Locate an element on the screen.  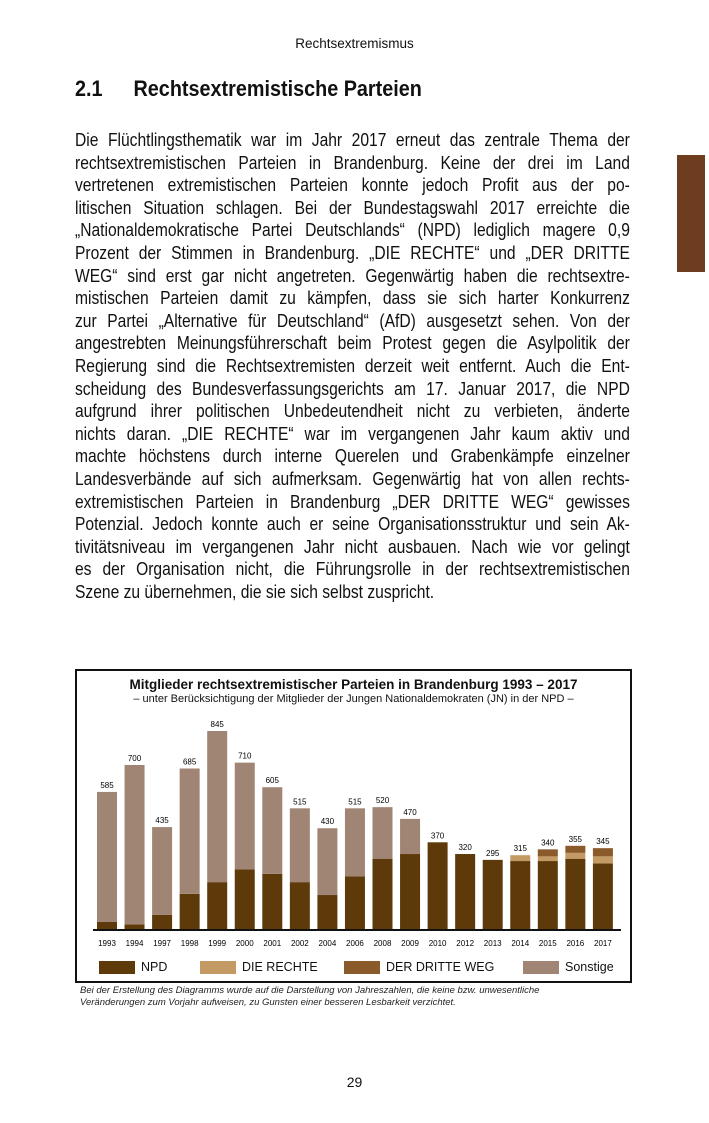
x-tick-label: 1998 is located at coordinates (190, 943).